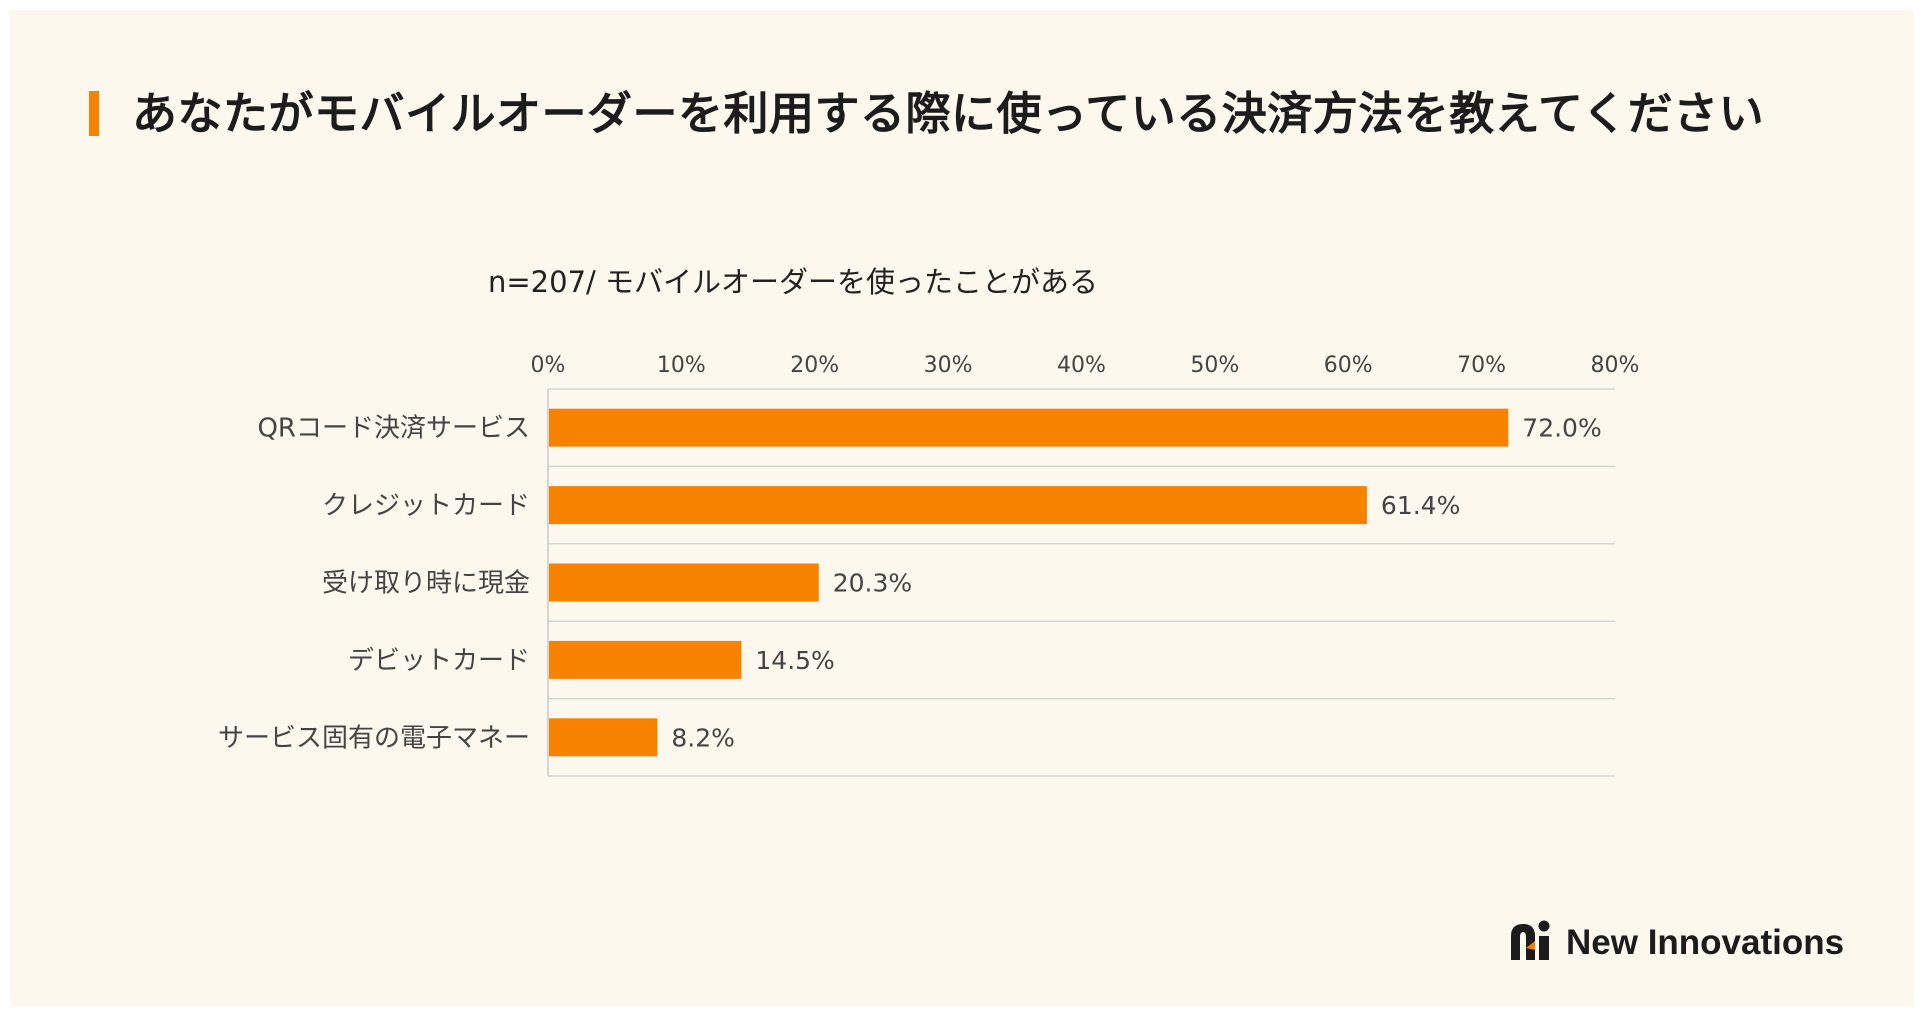 This screenshot has width=1927, height=1017. I want to click on category-label: サービス固有の電子マネー, so click(374, 738).